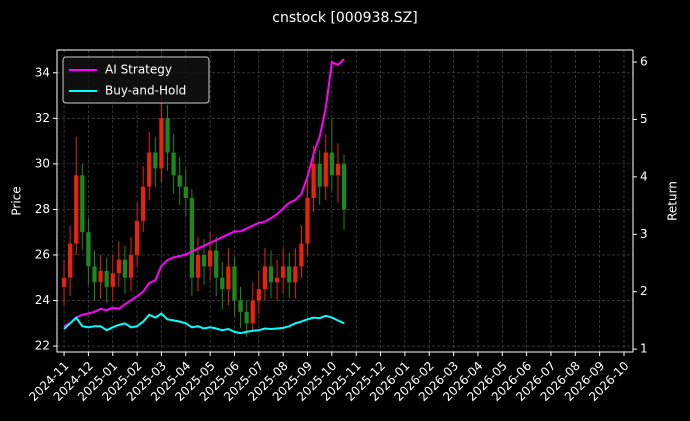  I want to click on y2-tick-label: 6, so click(644, 62).